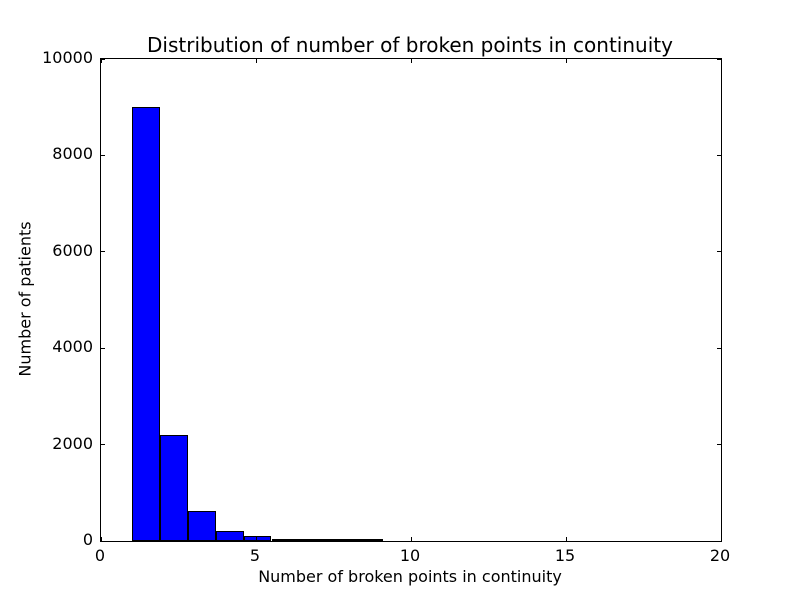 The image size is (800, 600). I want to click on x-tick-label: 5, so click(255, 555).